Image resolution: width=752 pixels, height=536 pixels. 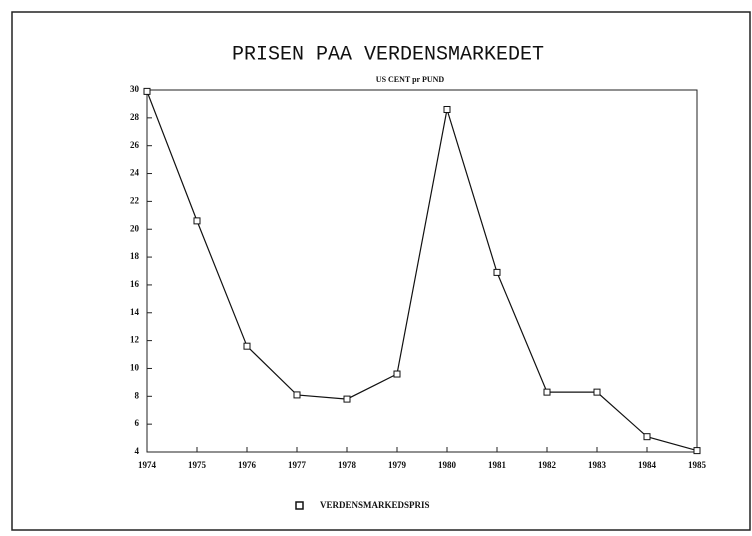 What do you see at coordinates (135, 368) in the screenshot?
I see `y-tick-label: 10` at bounding box center [135, 368].